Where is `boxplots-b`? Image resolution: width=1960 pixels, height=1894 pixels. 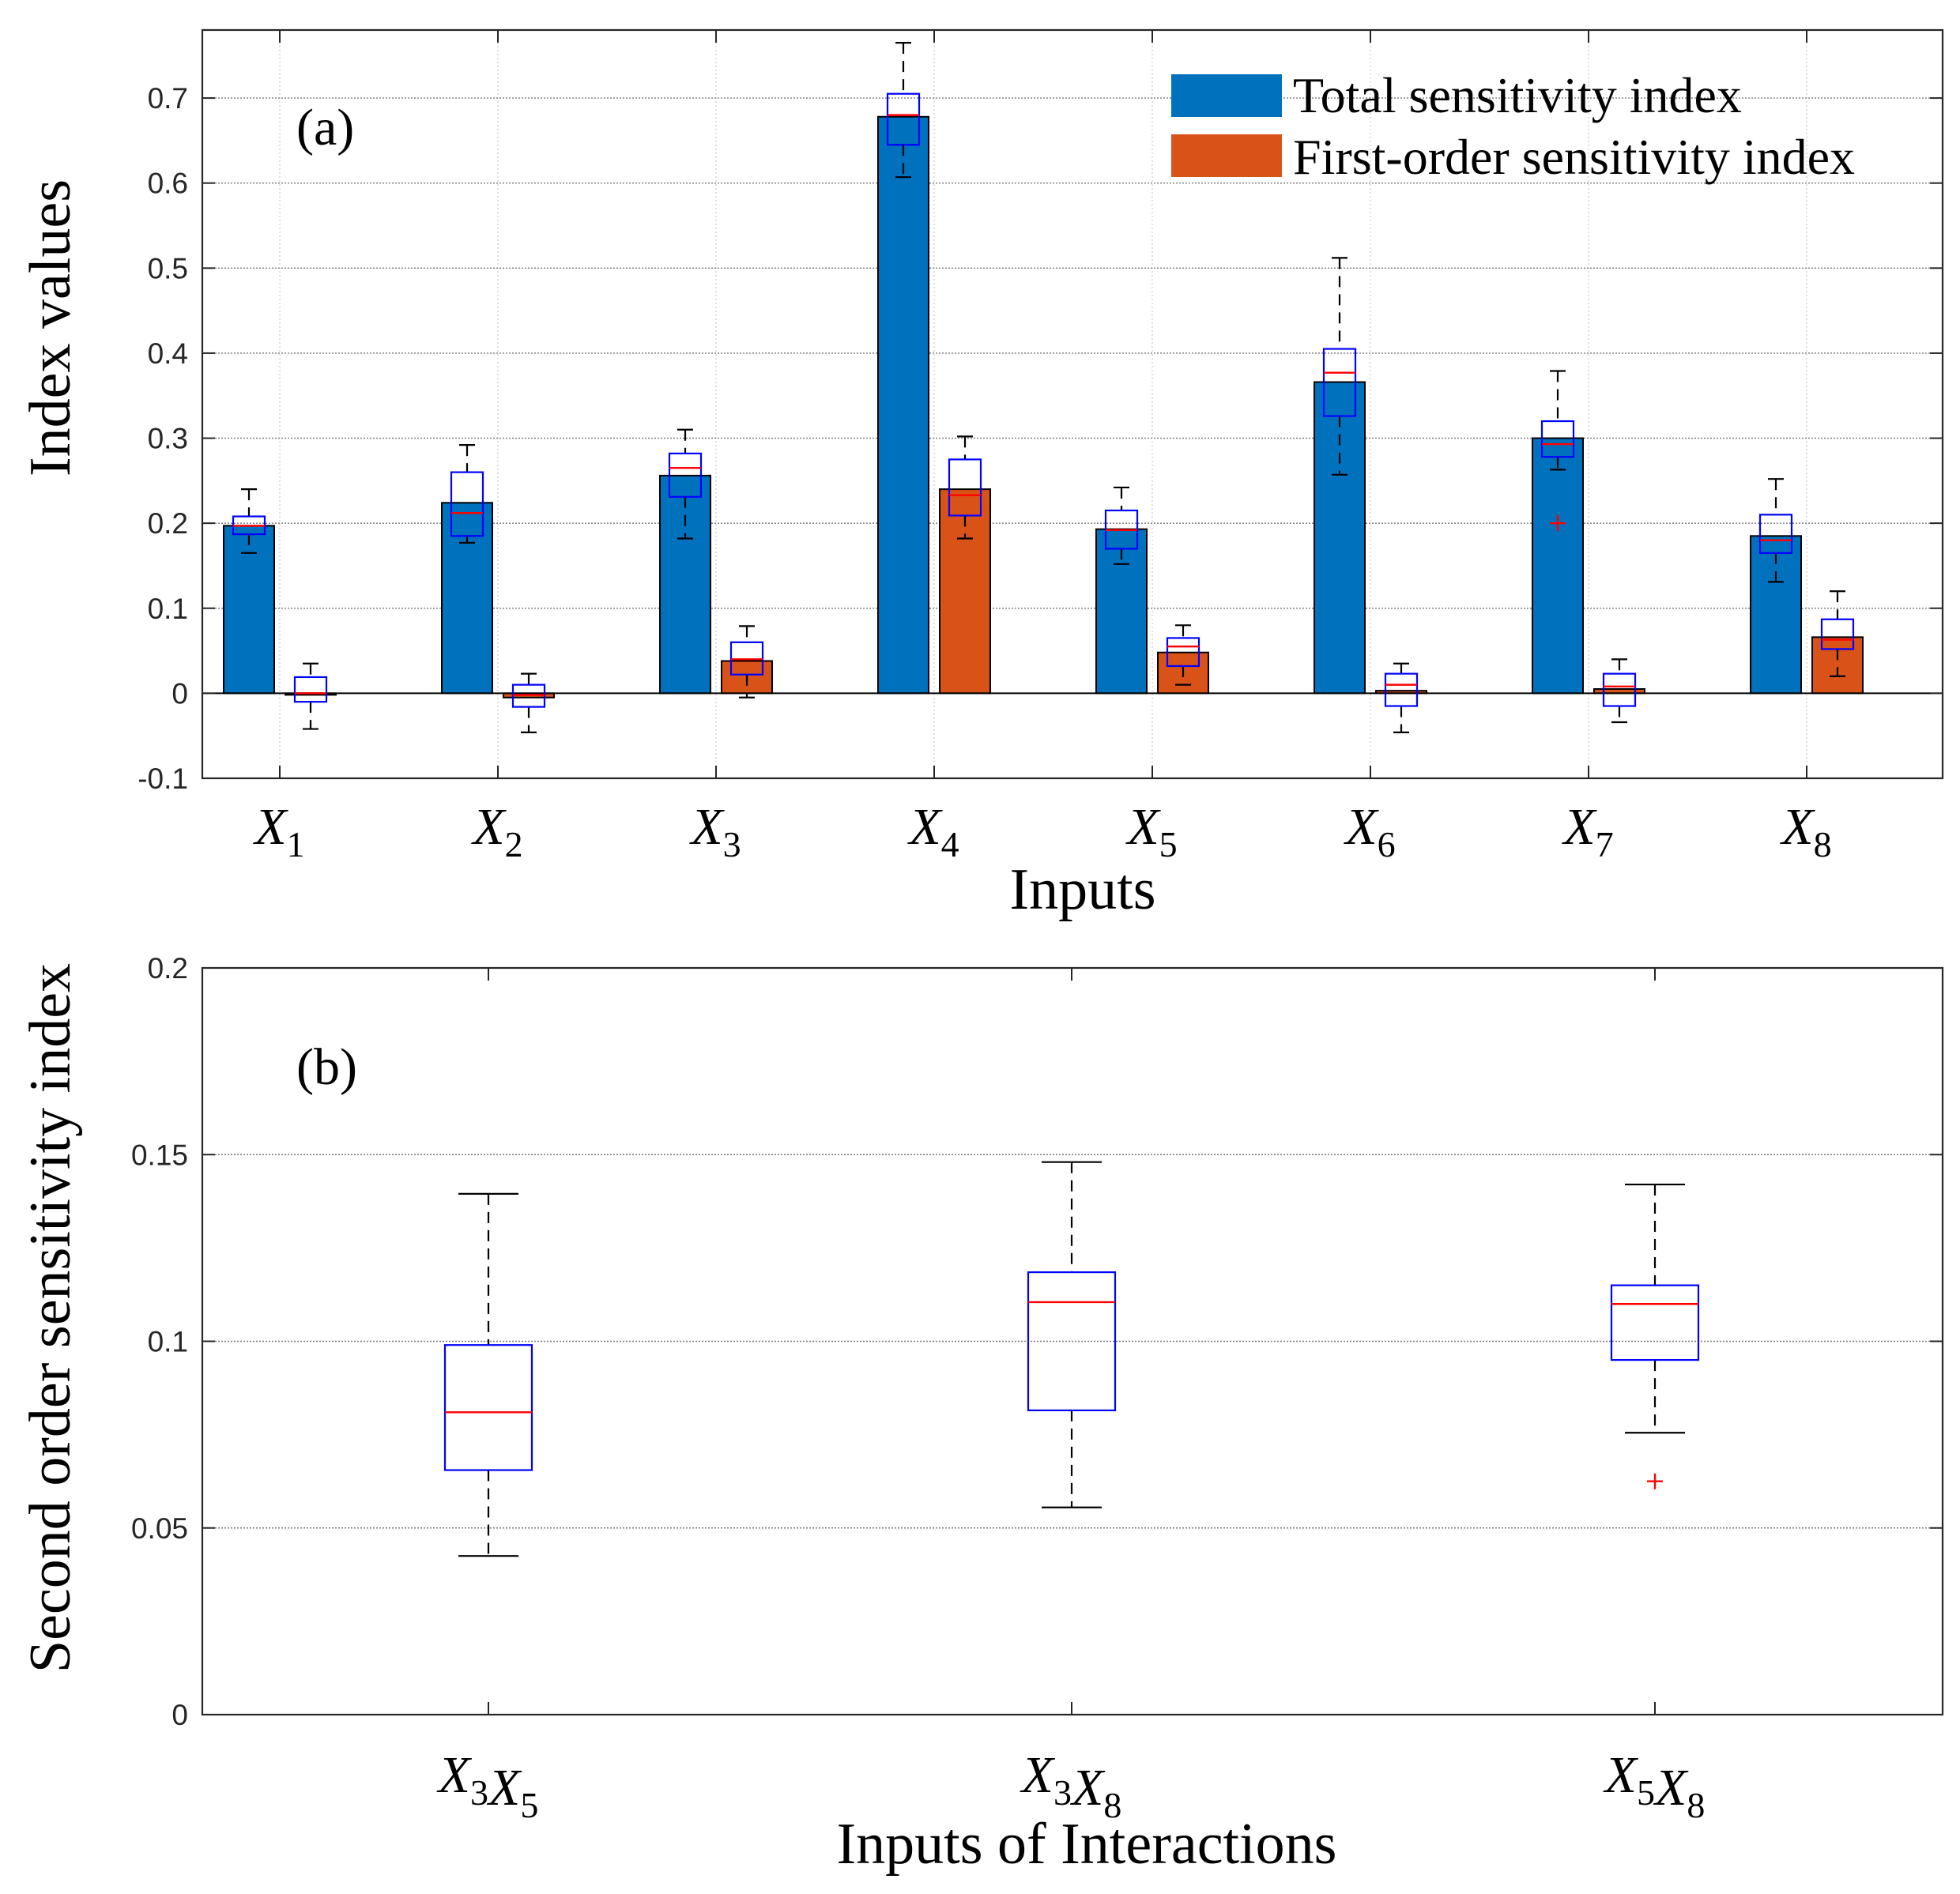 boxplots-b is located at coordinates (1071, 1359).